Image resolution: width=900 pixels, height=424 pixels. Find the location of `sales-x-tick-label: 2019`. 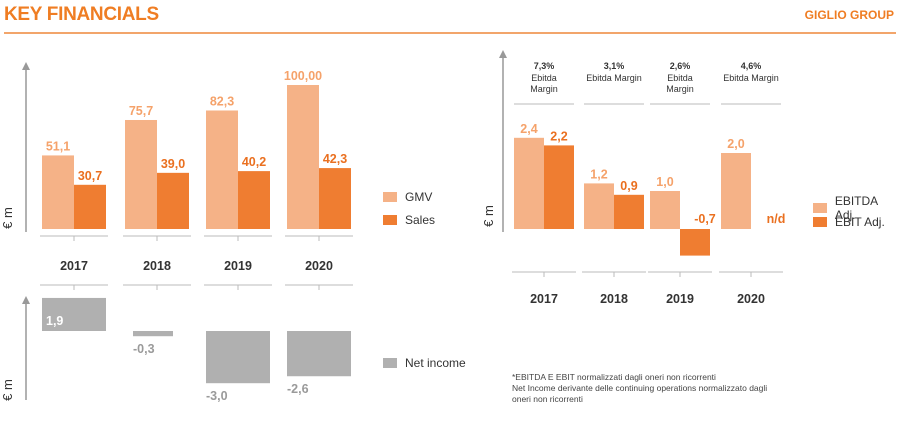

sales-x-tick-label: 2019 is located at coordinates (238, 266).